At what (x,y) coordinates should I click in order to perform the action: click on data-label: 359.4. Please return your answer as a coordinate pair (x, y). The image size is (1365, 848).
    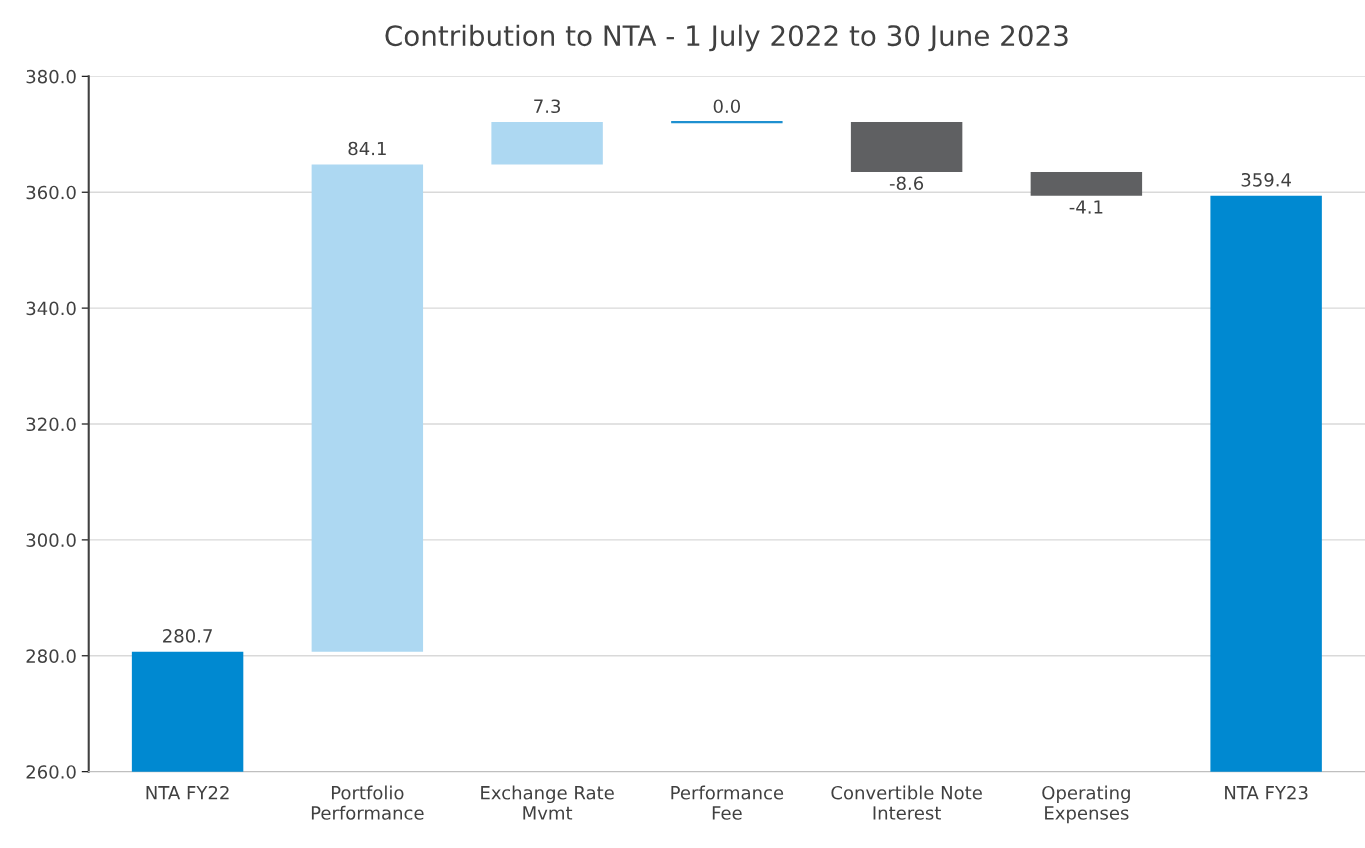
    Looking at the image, I should click on (1266, 179).